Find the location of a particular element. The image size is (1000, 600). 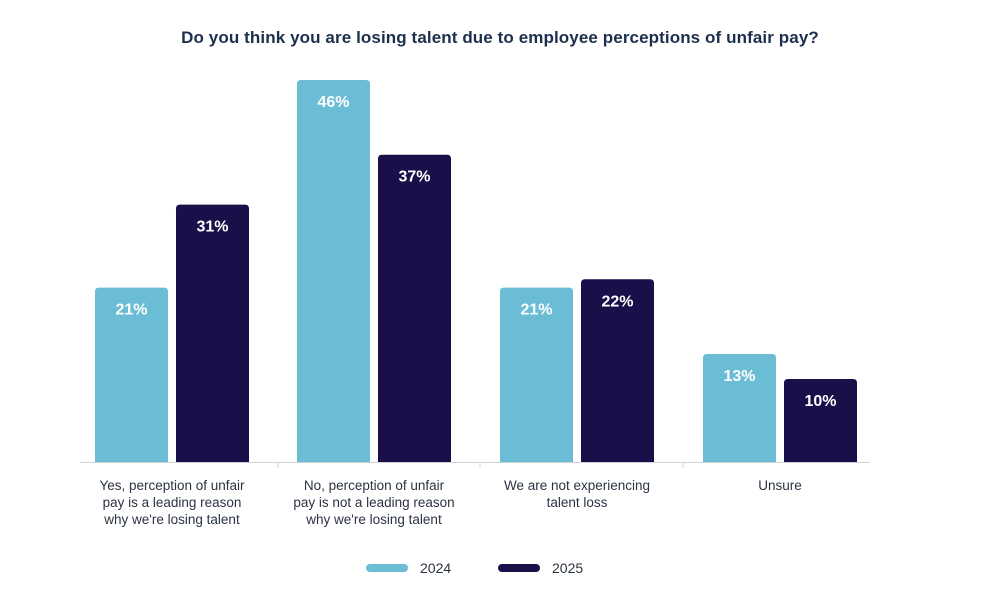

legend-label-2025: 2025 is located at coordinates (567, 568).